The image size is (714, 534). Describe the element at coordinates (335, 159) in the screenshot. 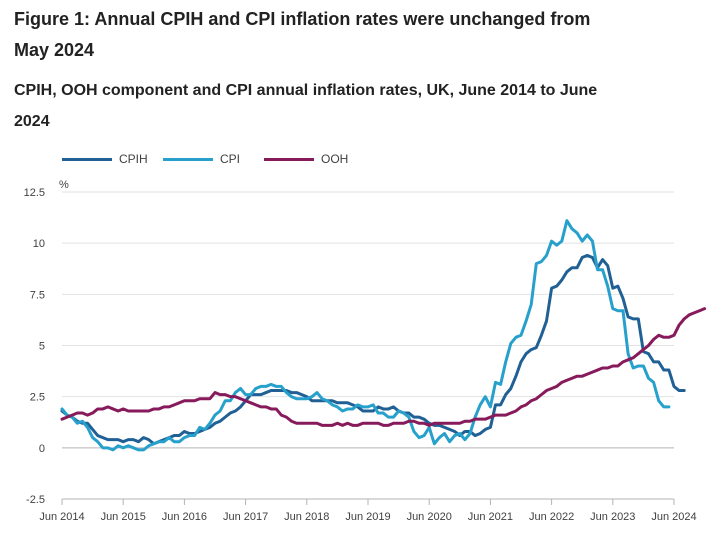

I see `legend-label-ooh: OOH` at that location.